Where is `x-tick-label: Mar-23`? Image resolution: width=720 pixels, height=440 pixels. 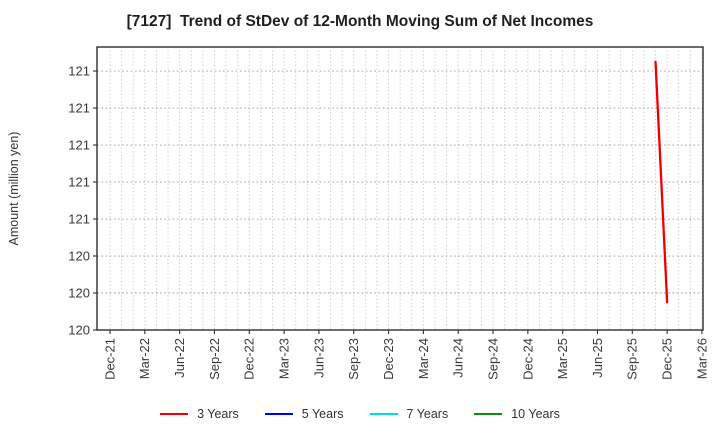 x-tick-label: Mar-23 is located at coordinates (284, 358).